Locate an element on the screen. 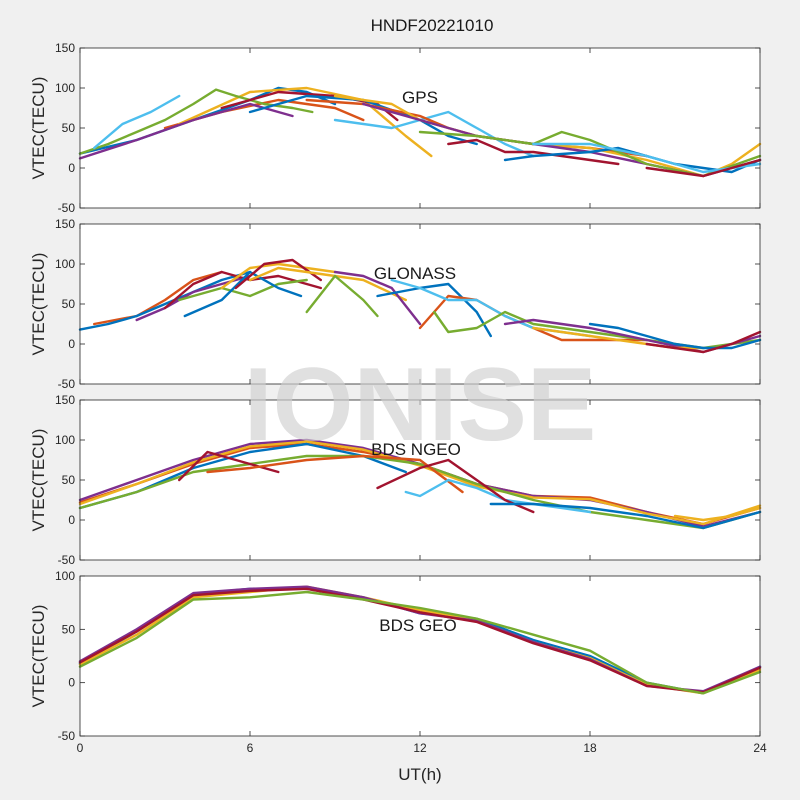 Image resolution: width=800 pixels, height=800 pixels. x-tick-label: 24 is located at coordinates (760, 748).